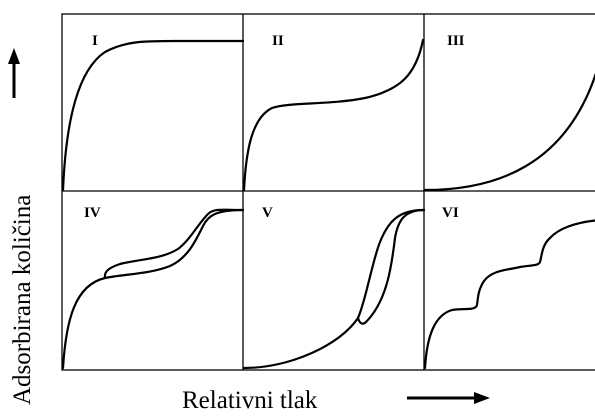  Describe the element at coordinates (92, 213) in the screenshot. I see `panel-label-4: IV` at that location.